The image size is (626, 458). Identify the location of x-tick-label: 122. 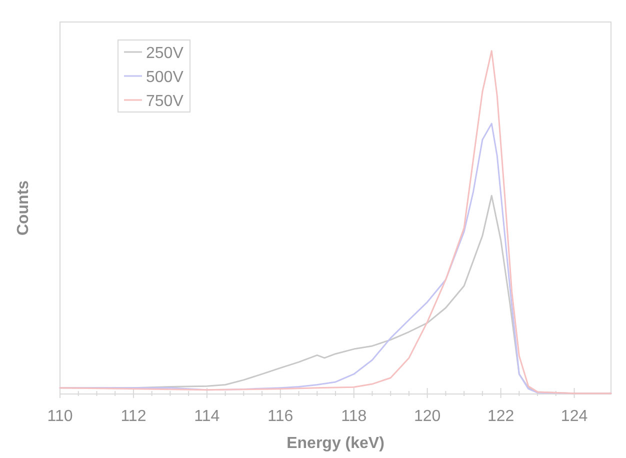
(500, 416).